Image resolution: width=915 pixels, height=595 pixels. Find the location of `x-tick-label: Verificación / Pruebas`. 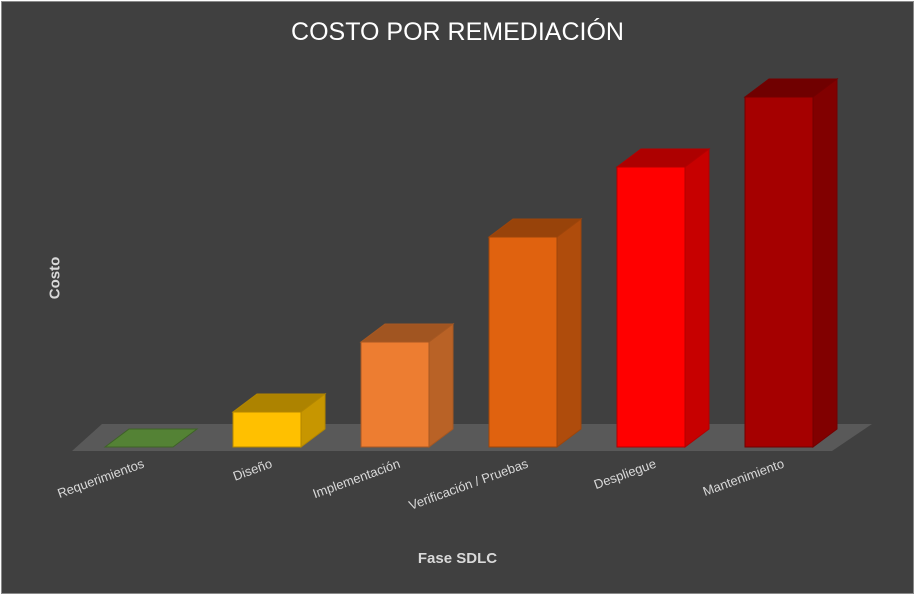

x-tick-label: Verificación / Pruebas is located at coordinates (469, 484).